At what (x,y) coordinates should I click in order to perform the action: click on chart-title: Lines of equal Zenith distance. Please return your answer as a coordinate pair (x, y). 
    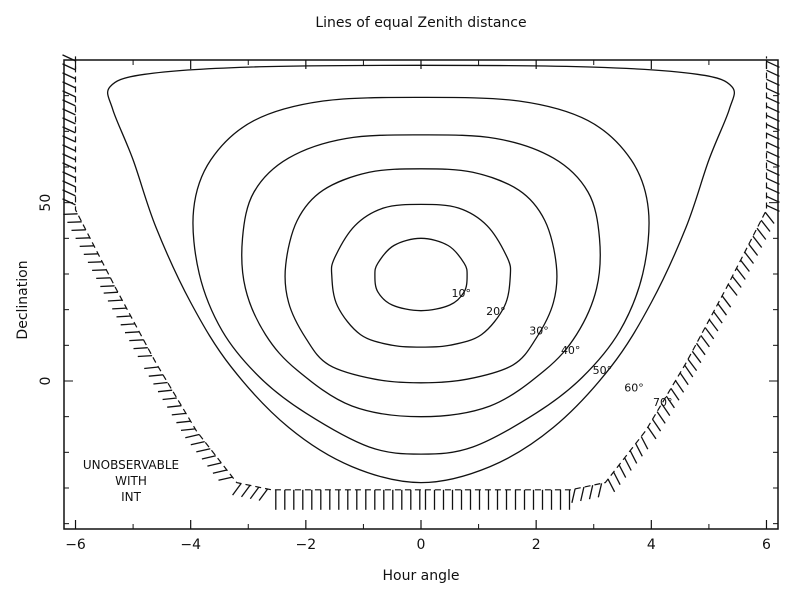
    Looking at the image, I should click on (420, 23).